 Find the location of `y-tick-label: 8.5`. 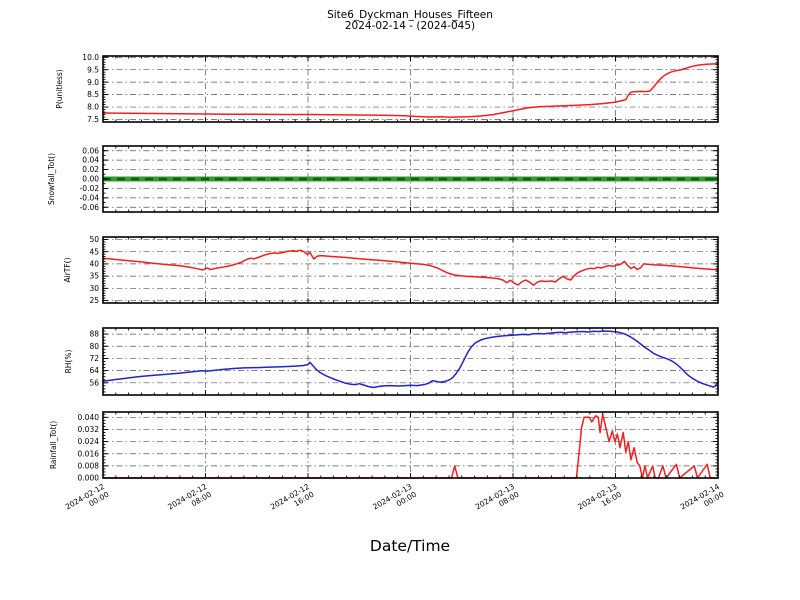

y-tick-label: 8.5 is located at coordinates (93, 94).